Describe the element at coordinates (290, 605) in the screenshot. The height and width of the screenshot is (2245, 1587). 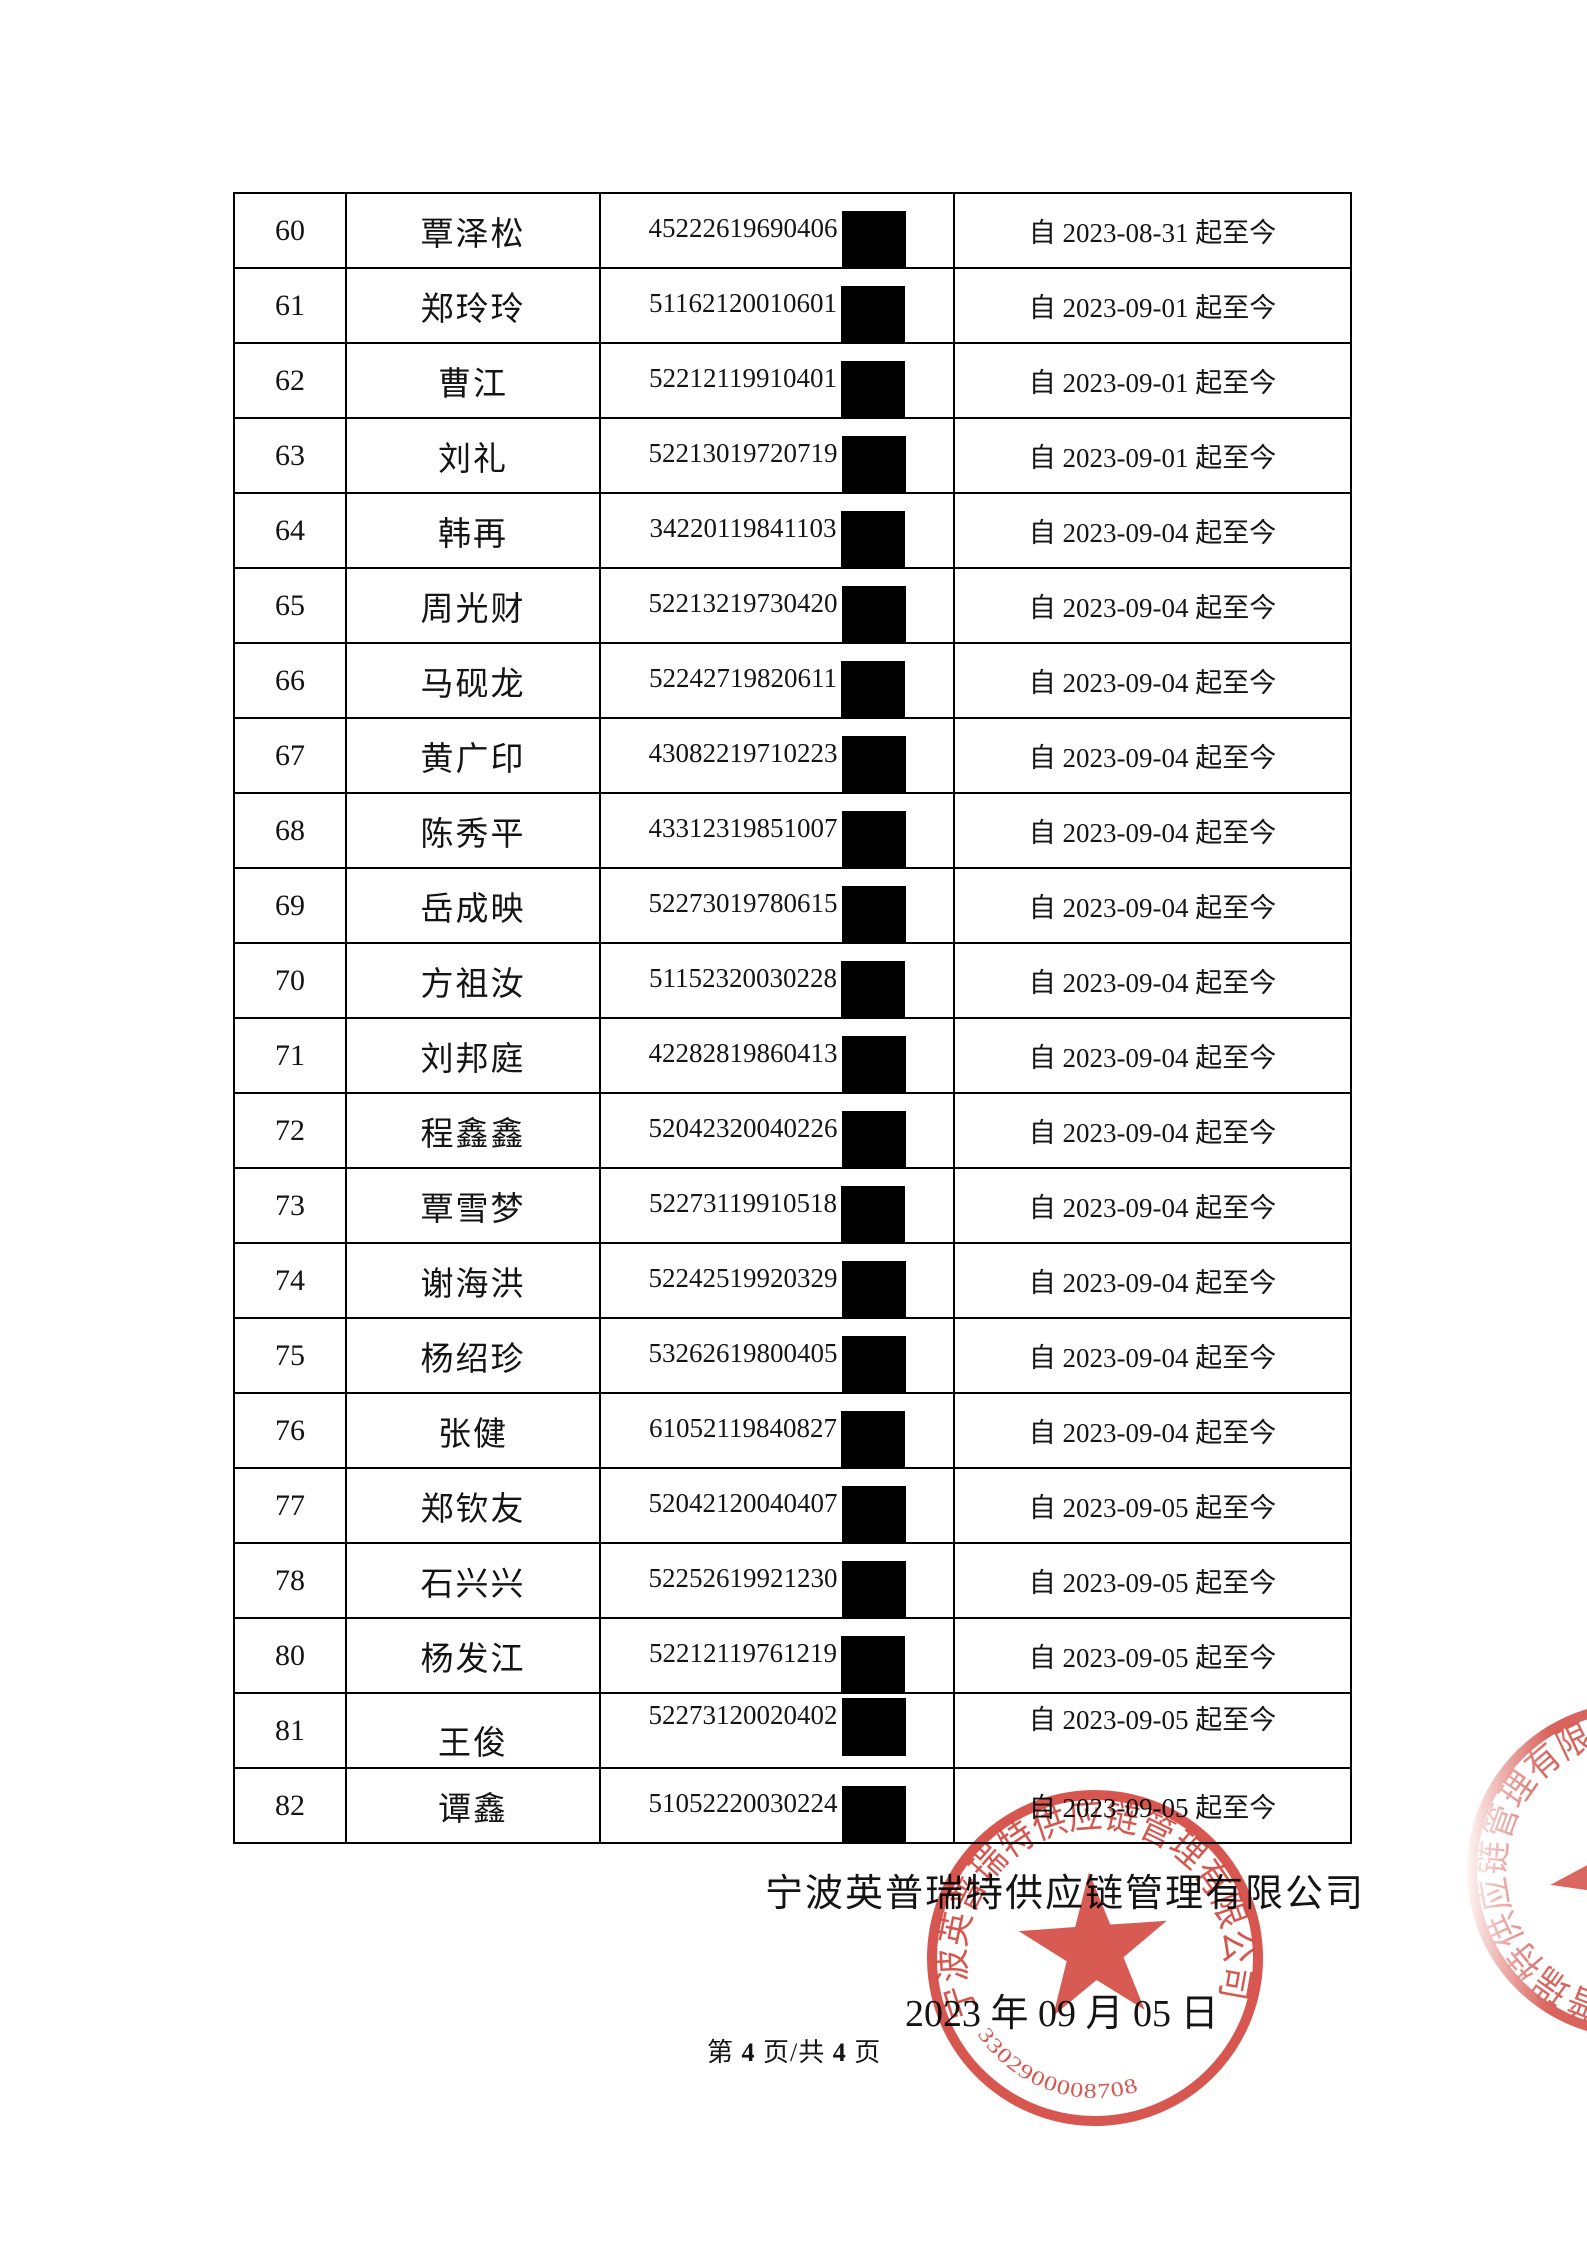
I see `row-number-cell: 65` at that location.